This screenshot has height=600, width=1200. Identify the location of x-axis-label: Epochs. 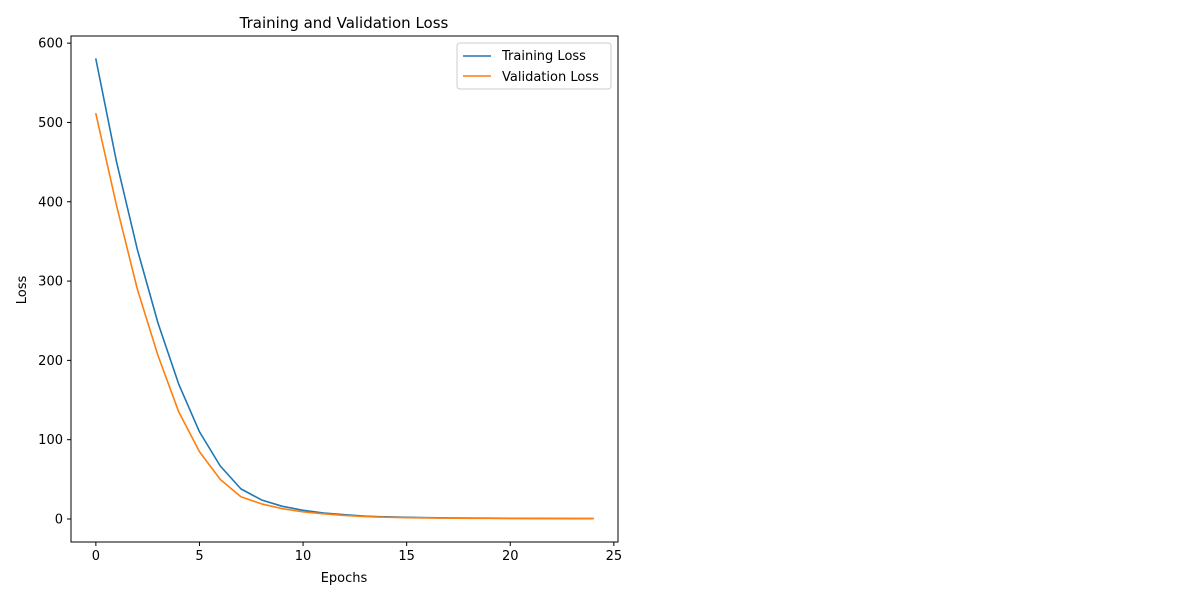
(344, 578).